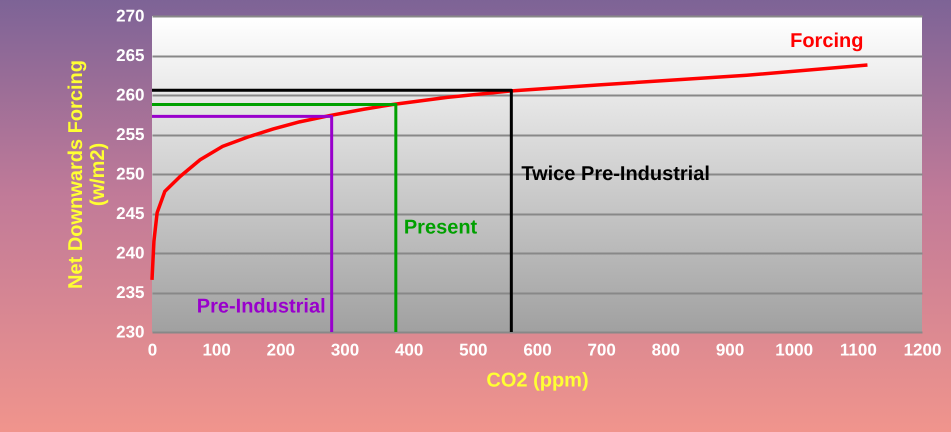  Describe the element at coordinates (537, 350) in the screenshot. I see `x-tick-label: 600` at that location.